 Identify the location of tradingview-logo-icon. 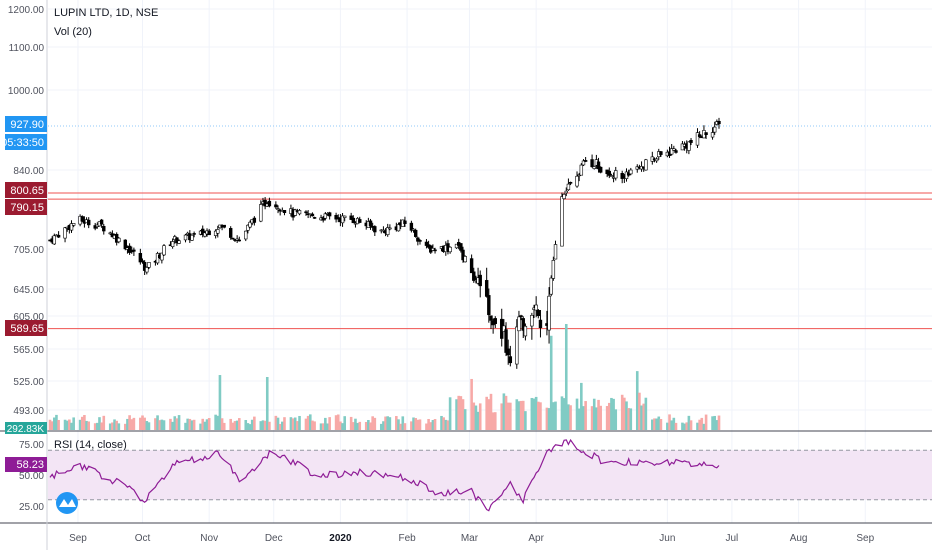
(67, 503).